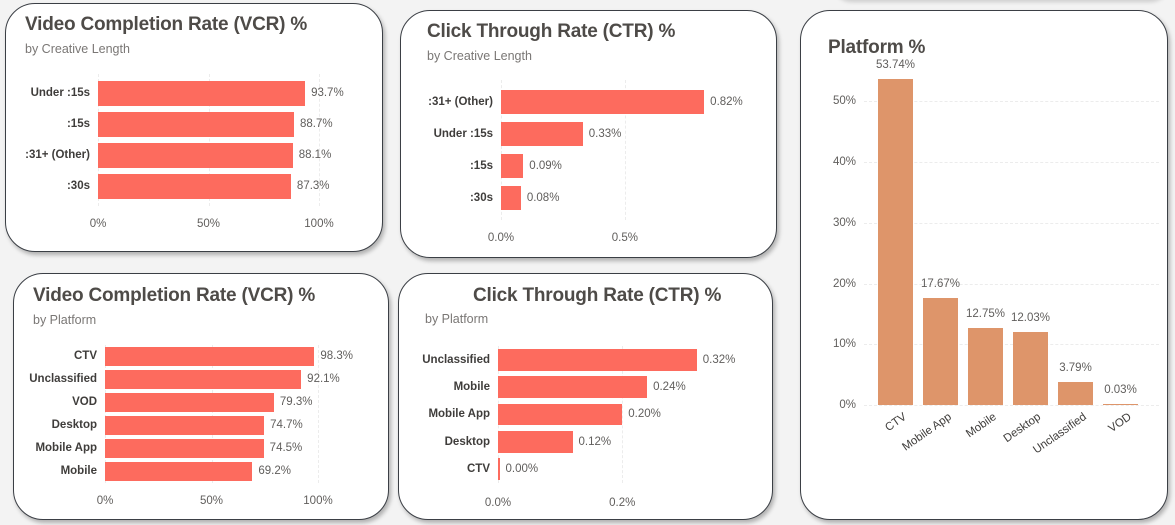  What do you see at coordinates (985, 313) in the screenshot?
I see `data-label: 12.75%` at bounding box center [985, 313].